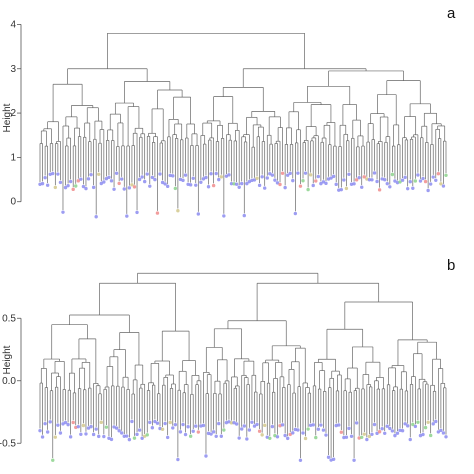 Image resolution: width=474 pixels, height=474 pixels. What do you see at coordinates (451, 13) in the screenshot?
I see `panel-label-a: a` at bounding box center [451, 13].